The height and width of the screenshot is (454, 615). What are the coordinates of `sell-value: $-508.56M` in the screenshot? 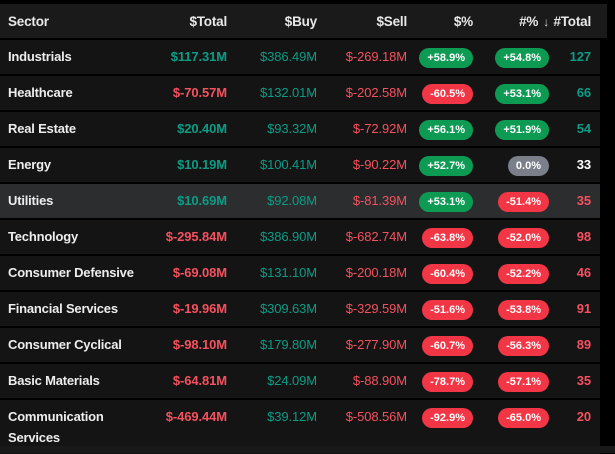 It's located at (376, 416).